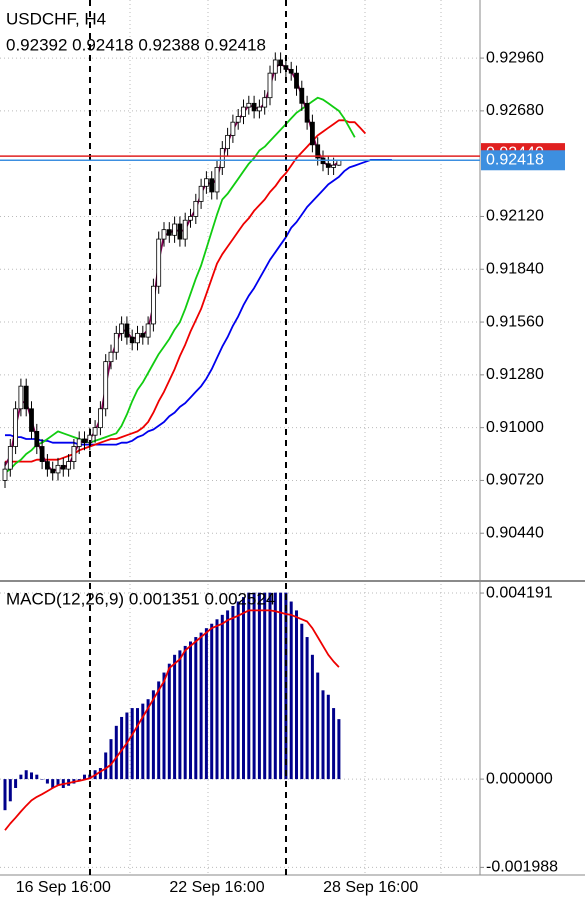 This screenshot has width=585, height=900. I want to click on y-tick-label: 0.91840, so click(515, 268).